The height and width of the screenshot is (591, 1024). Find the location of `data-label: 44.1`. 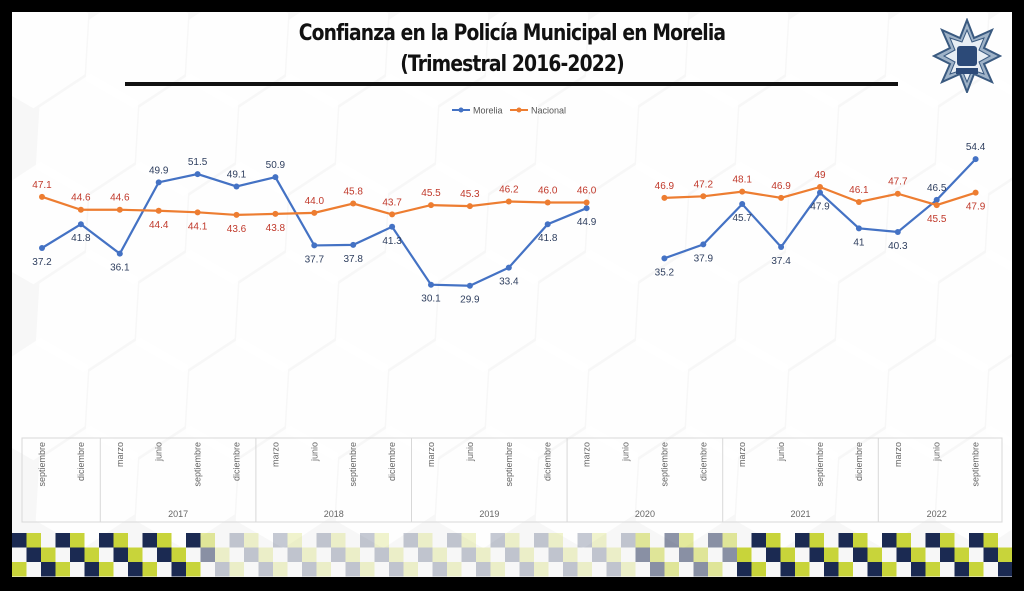

data-label: 44.1 is located at coordinates (198, 226).